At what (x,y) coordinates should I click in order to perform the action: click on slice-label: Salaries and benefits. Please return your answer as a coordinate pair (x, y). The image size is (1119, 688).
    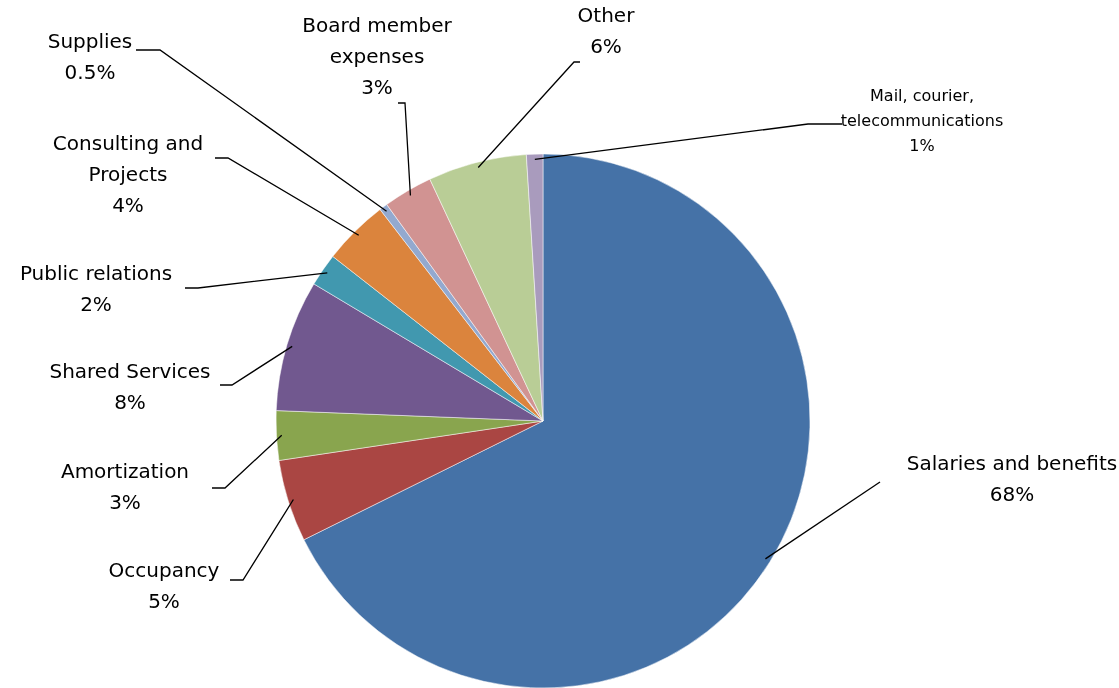
    Looking at the image, I should click on (1012, 463).